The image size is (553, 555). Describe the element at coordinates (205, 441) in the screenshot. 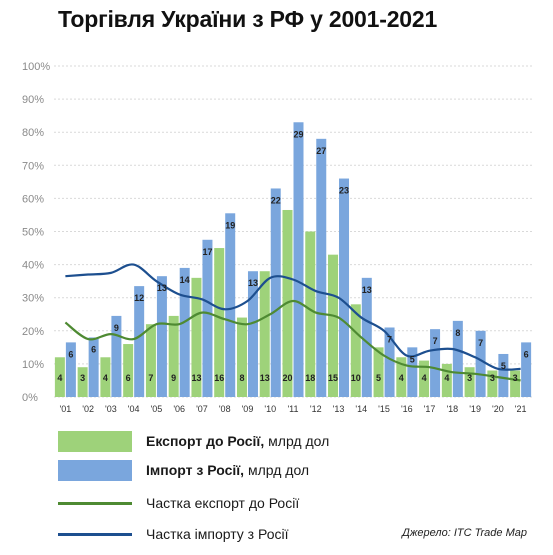

I see `legend-label-export: Експорт до Росії,` at that location.